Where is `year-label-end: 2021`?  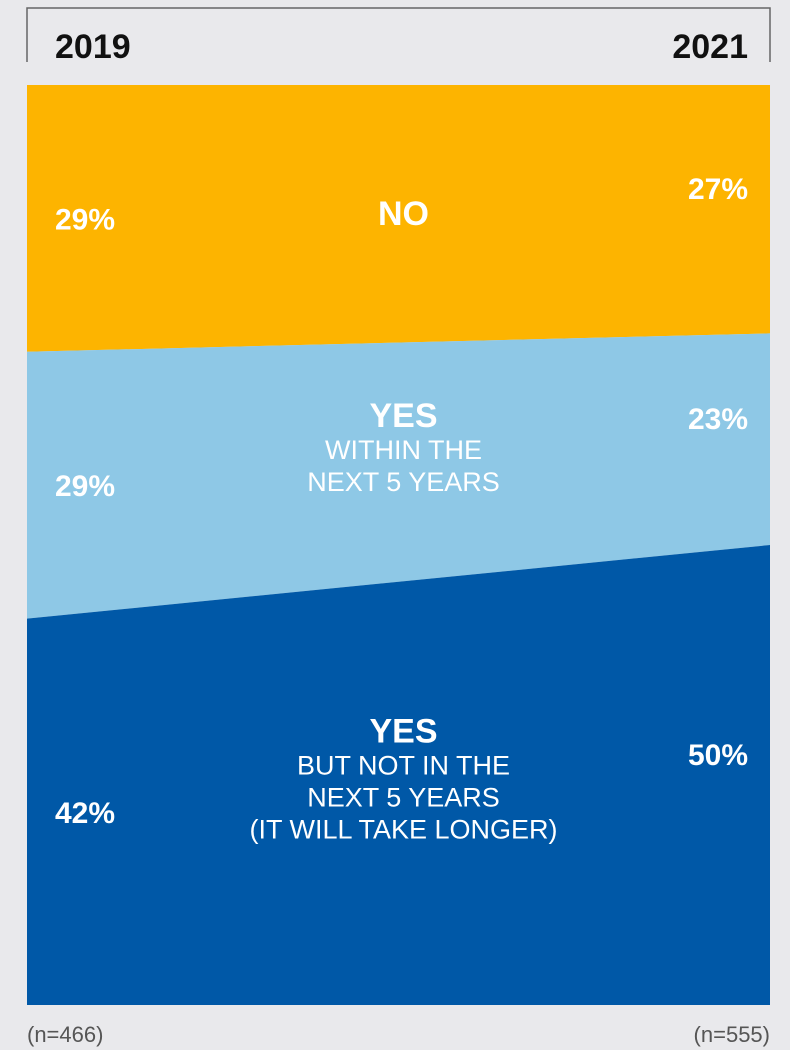 year-label-end: 2021 is located at coordinates (710, 47).